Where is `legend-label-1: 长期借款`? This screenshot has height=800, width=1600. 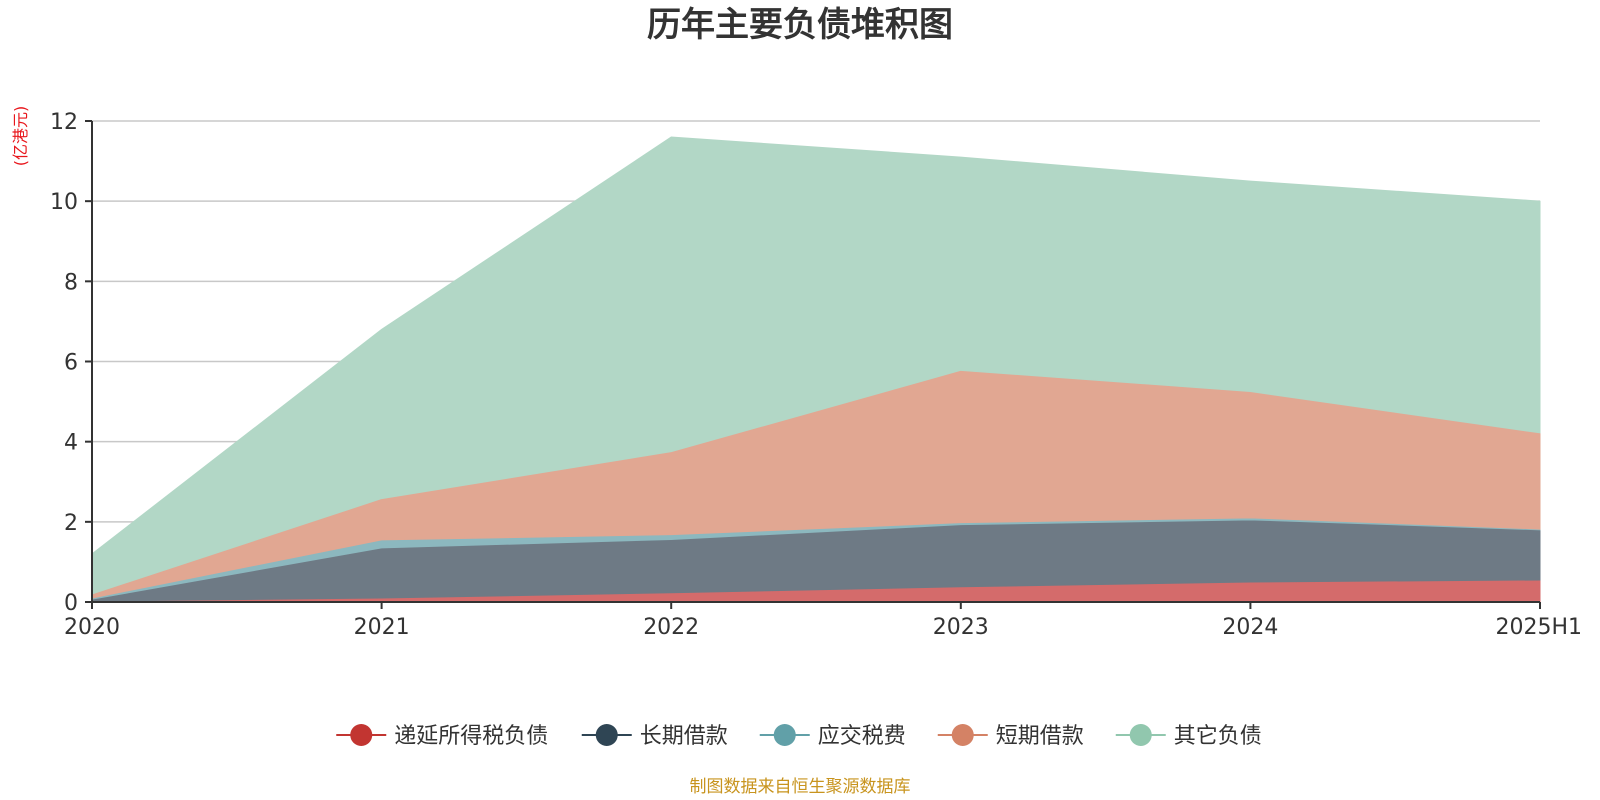 legend-label-1: 长期借款 is located at coordinates (684, 736).